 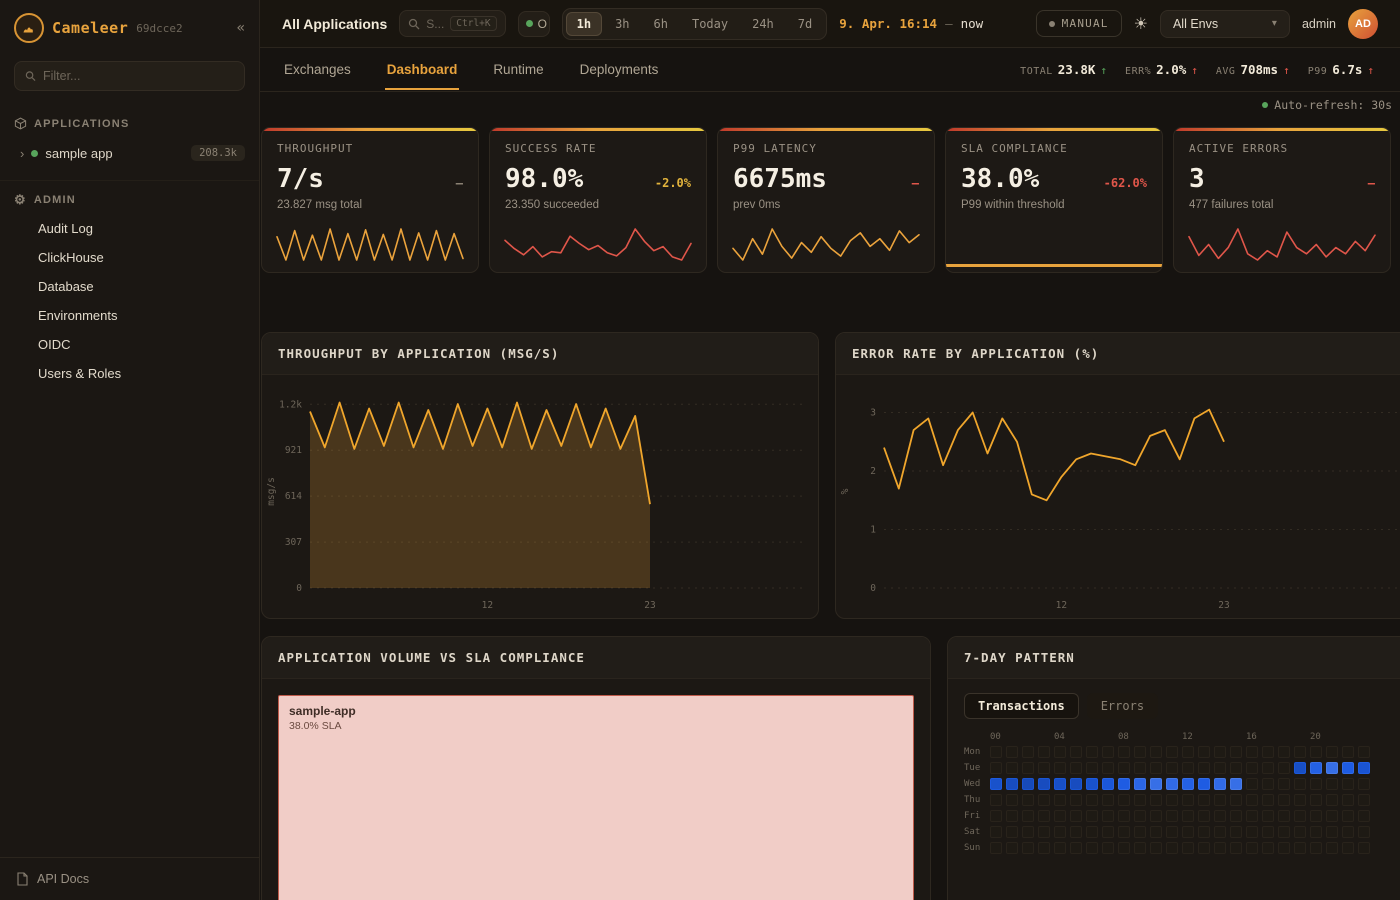 I want to click on error-rate-line-chart: 3 2 1 0 12 23%, so click(x=1118, y=496).